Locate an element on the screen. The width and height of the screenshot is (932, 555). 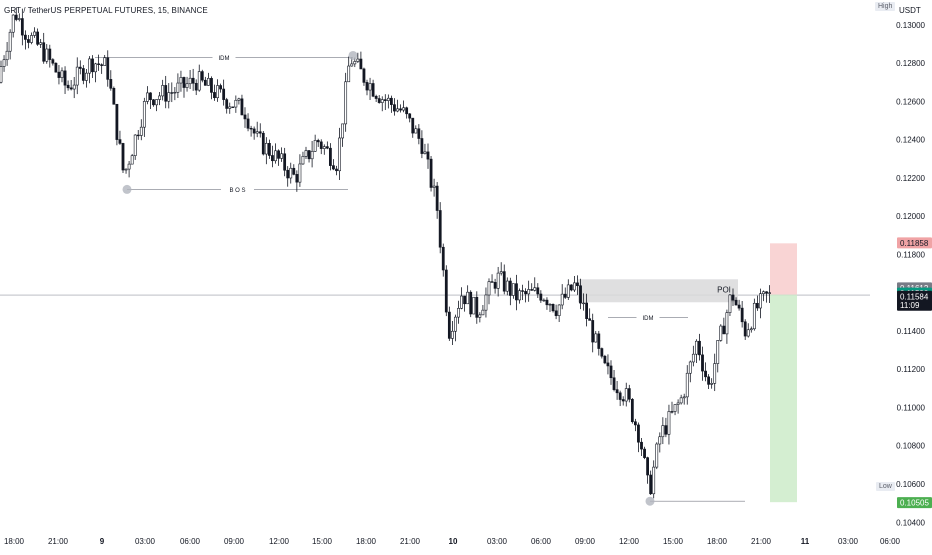
poi-label: POI is located at coordinates (724, 289).